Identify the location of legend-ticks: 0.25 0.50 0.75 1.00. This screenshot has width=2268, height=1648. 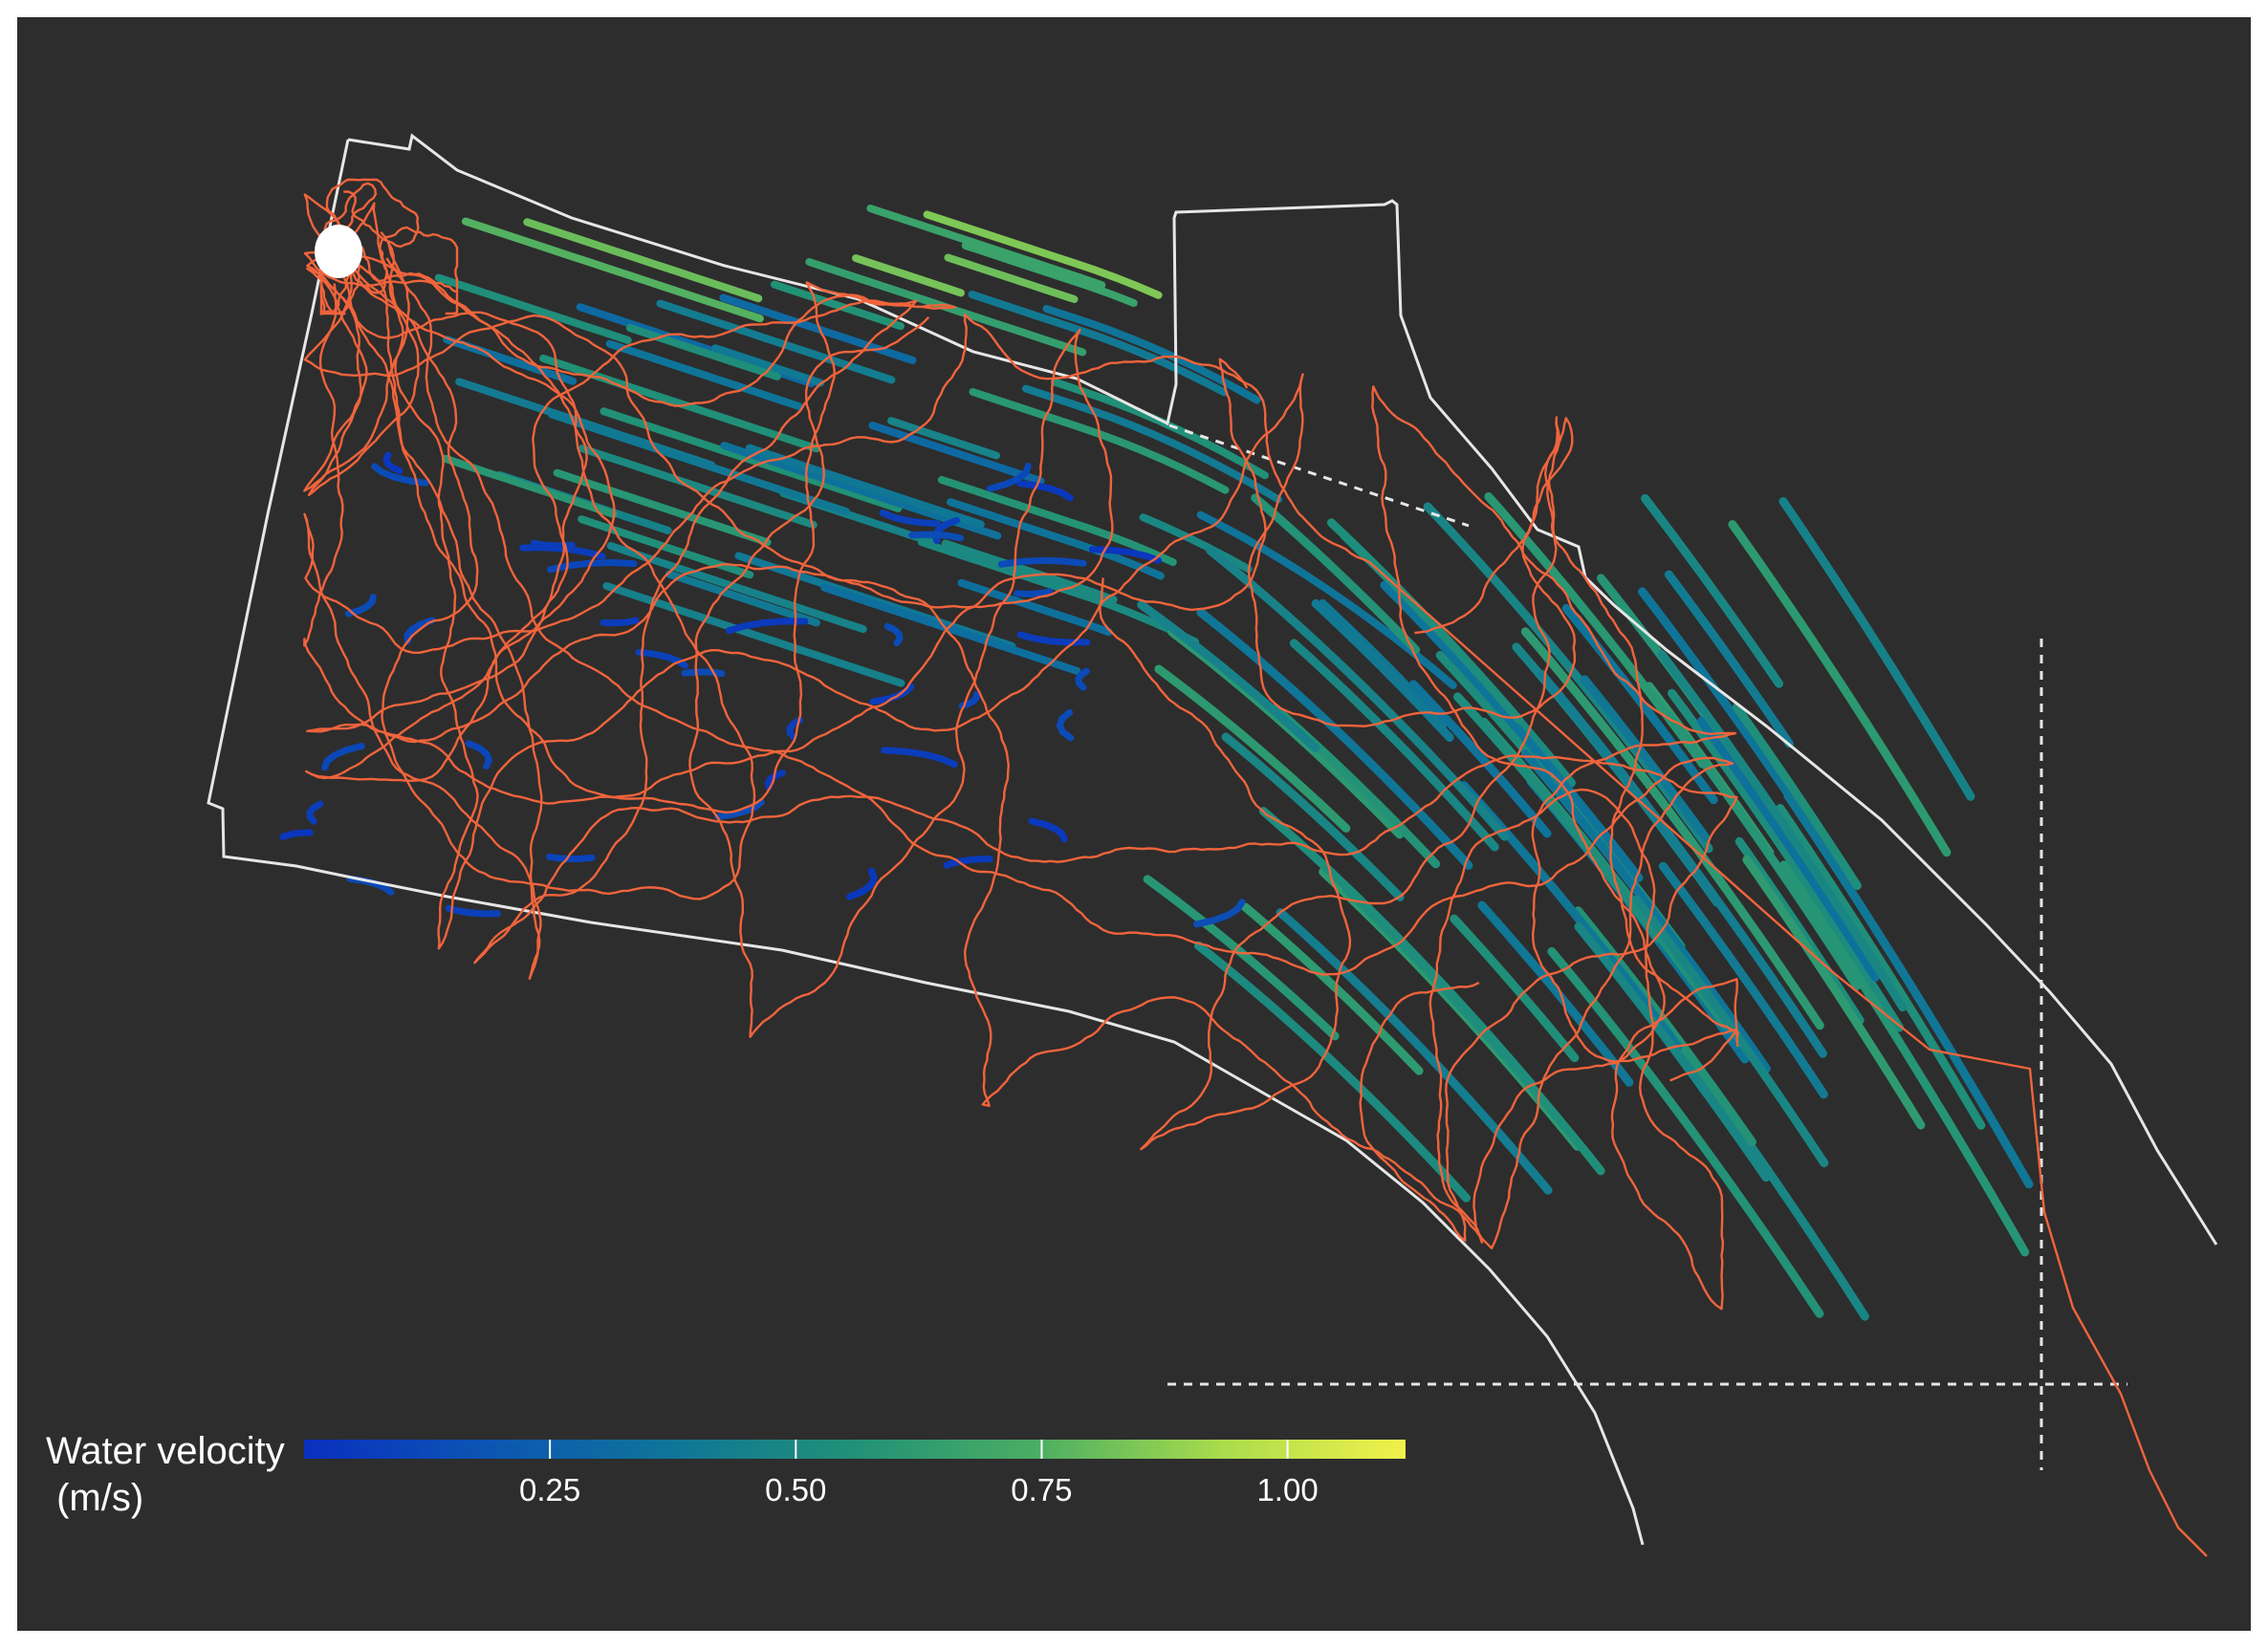
(919, 1473).